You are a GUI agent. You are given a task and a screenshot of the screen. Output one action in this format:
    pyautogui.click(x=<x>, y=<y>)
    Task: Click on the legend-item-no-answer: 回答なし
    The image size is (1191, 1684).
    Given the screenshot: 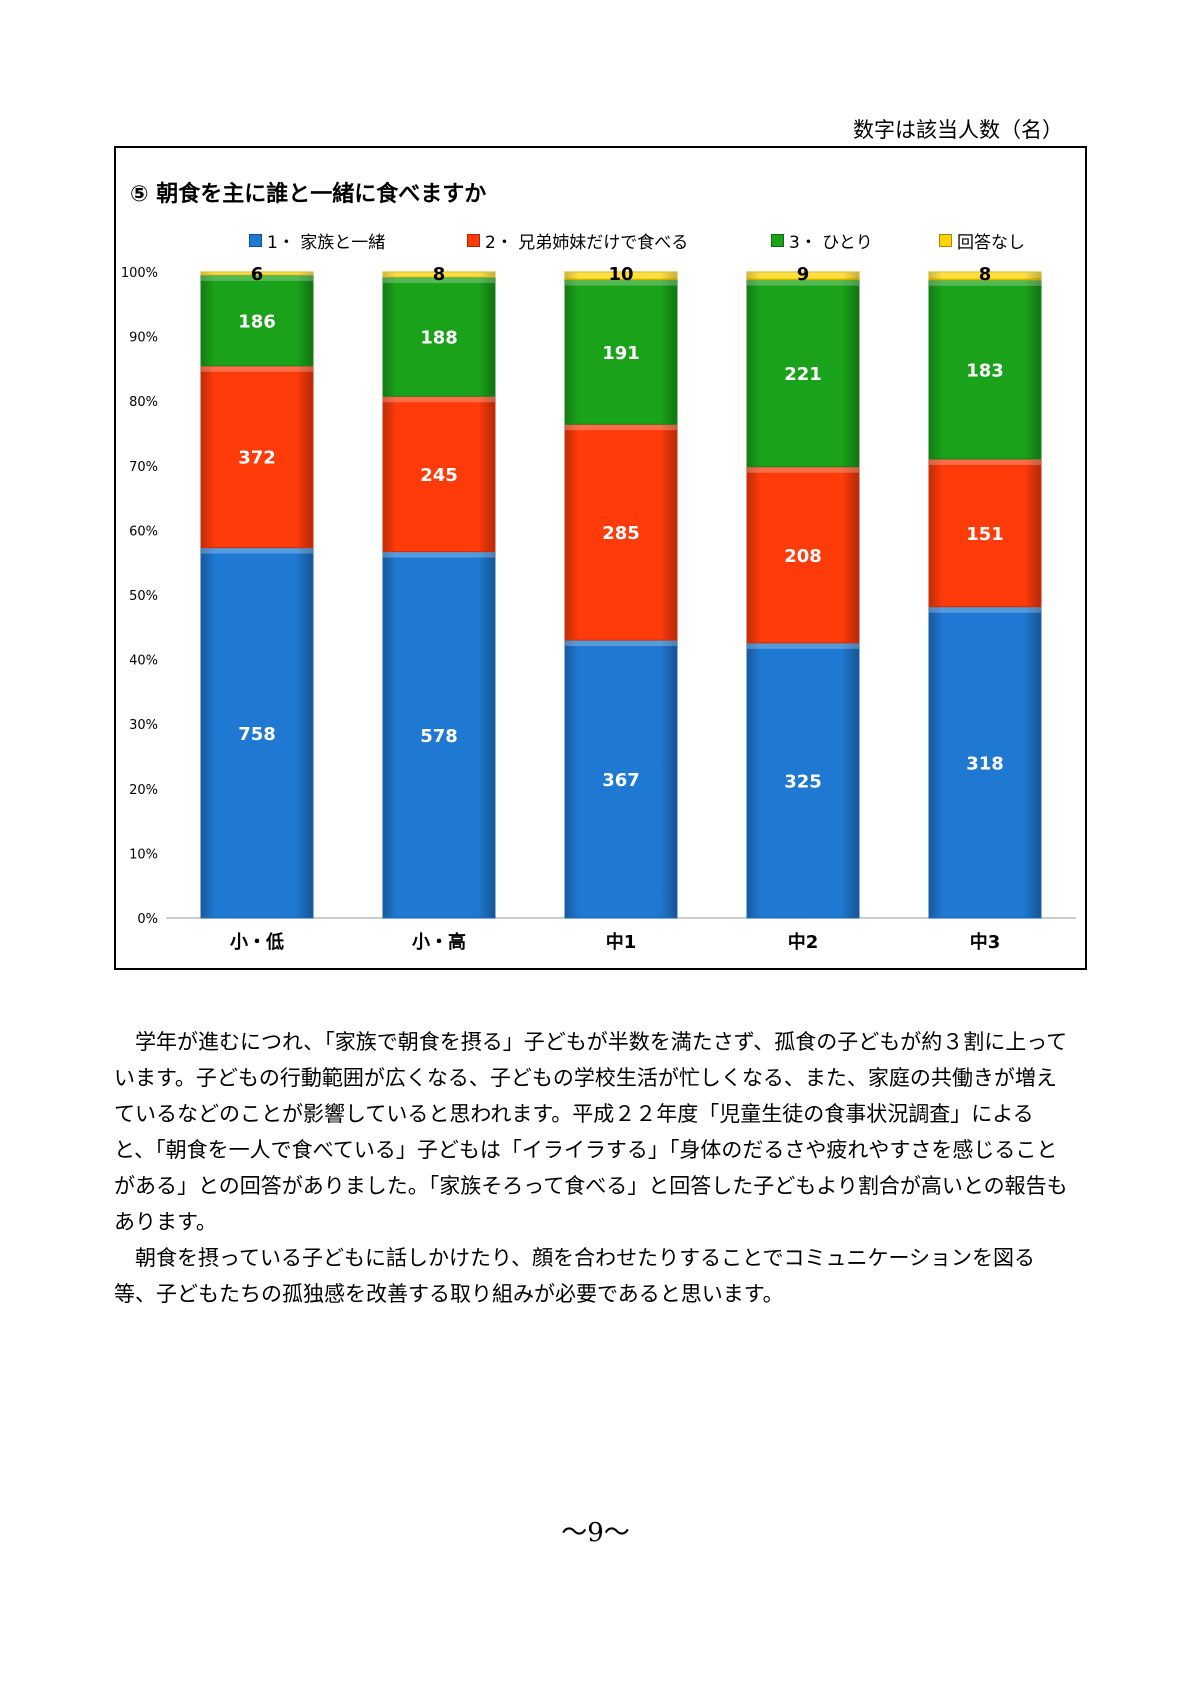 What is the action you would take?
    pyautogui.click(x=982, y=240)
    